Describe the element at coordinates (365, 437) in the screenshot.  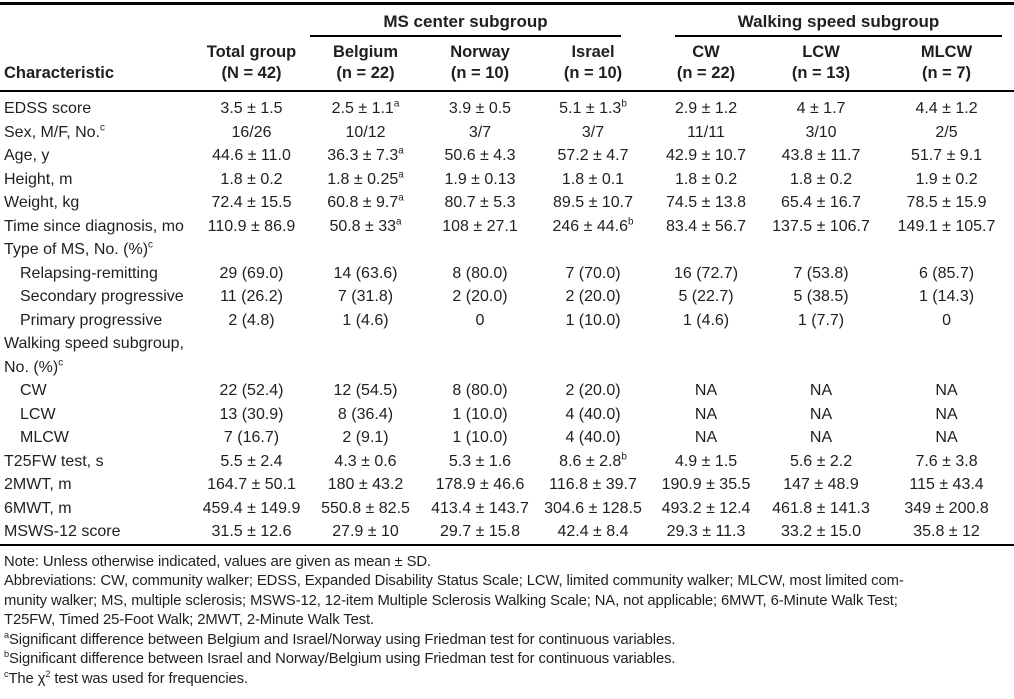
I see `cell: 2 (9.1)` at that location.